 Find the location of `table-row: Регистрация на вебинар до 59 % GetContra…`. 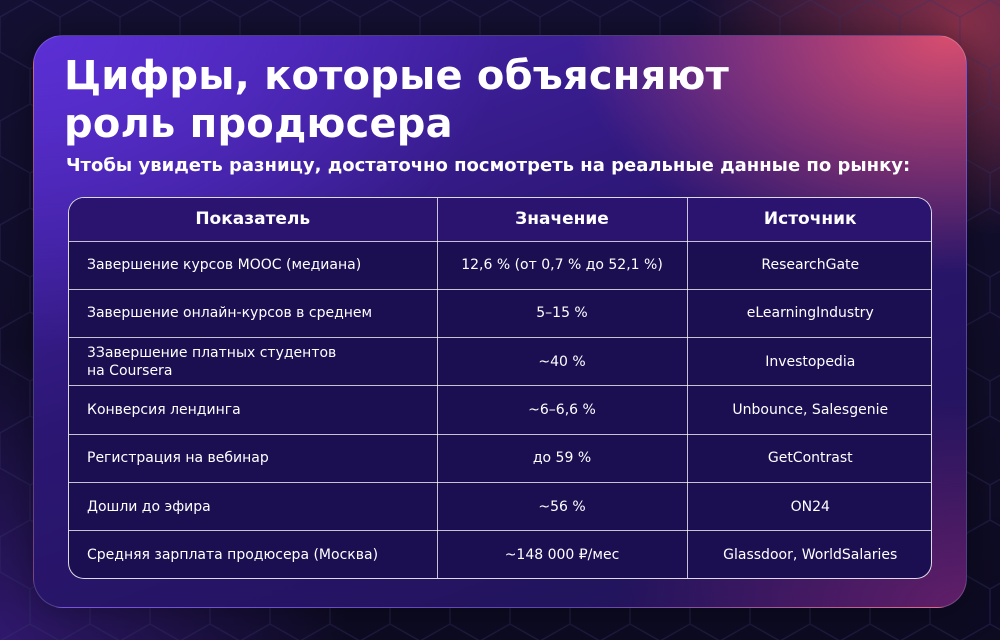

table-row: Регистрация на вебинар до 59 % GetContra… is located at coordinates (500, 458).